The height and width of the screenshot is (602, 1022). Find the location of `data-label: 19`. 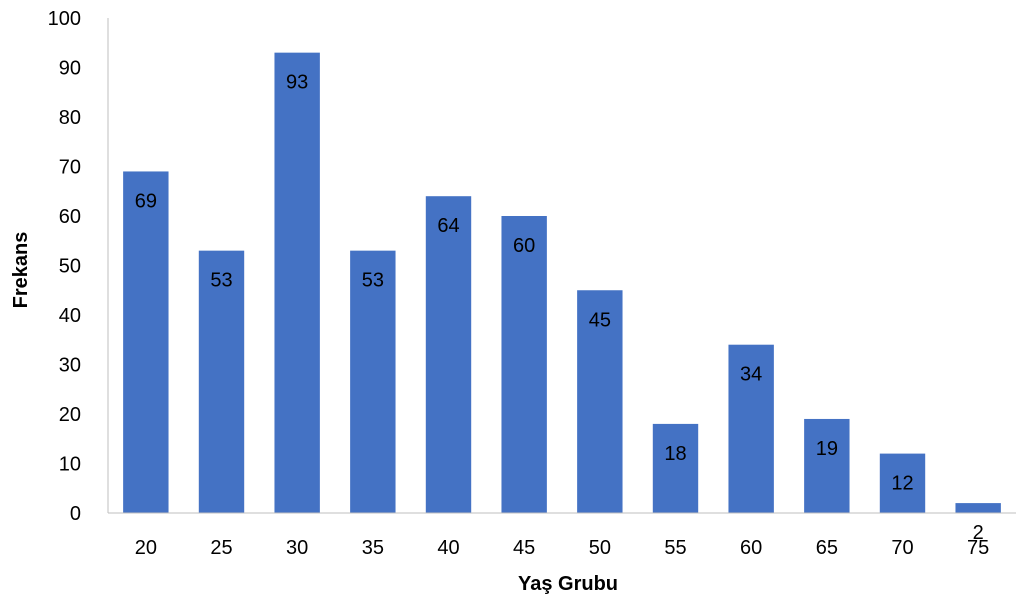

data-label: 19 is located at coordinates (827, 449).